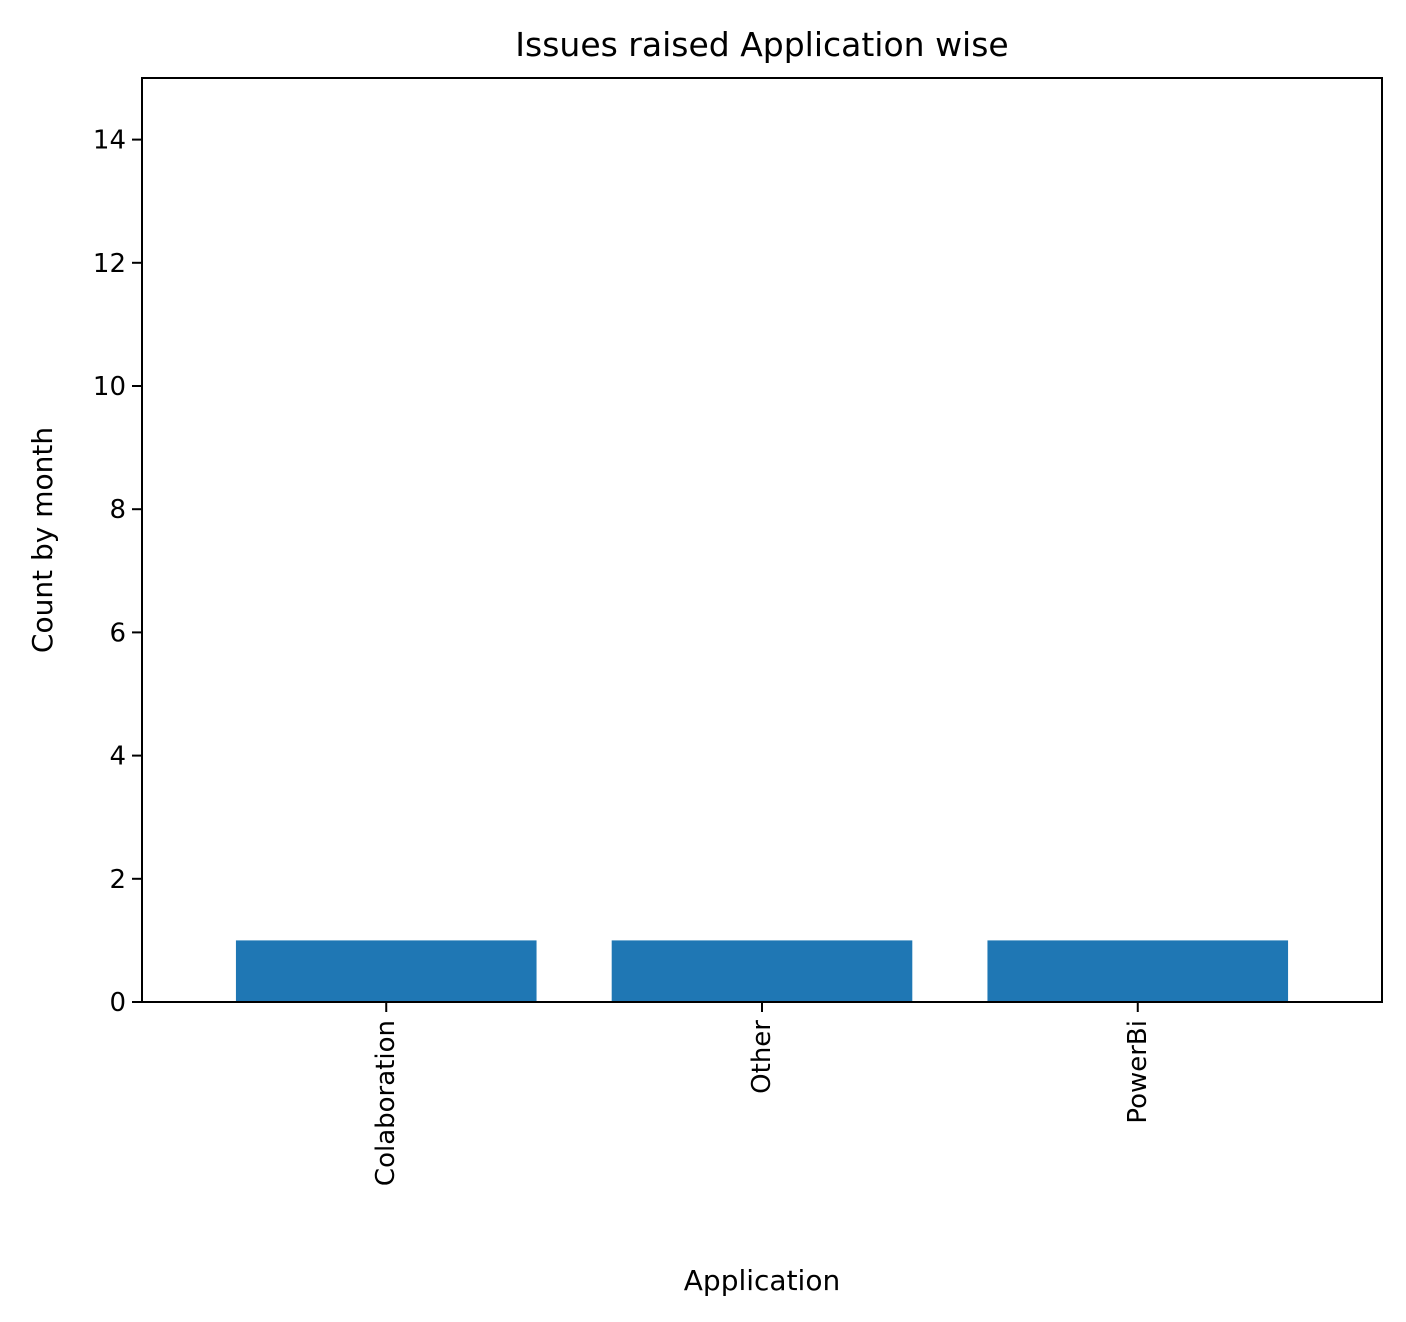 The image size is (1406, 1322). What do you see at coordinates (109, 264) in the screenshot?
I see `y-tick-label: 12` at bounding box center [109, 264].